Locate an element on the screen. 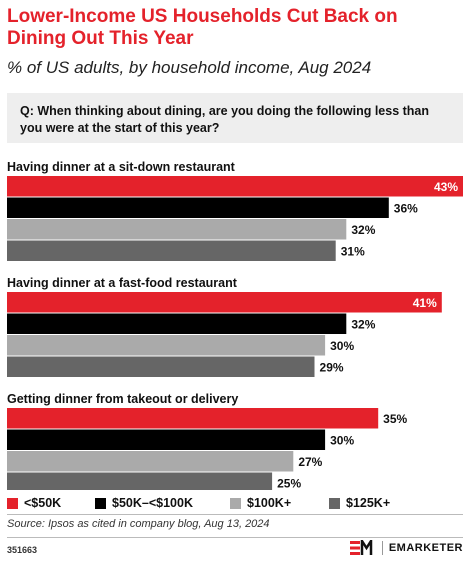 The height and width of the screenshot is (563, 470). legend-item-50k-100k: $50K–<$100K is located at coordinates (144, 503).